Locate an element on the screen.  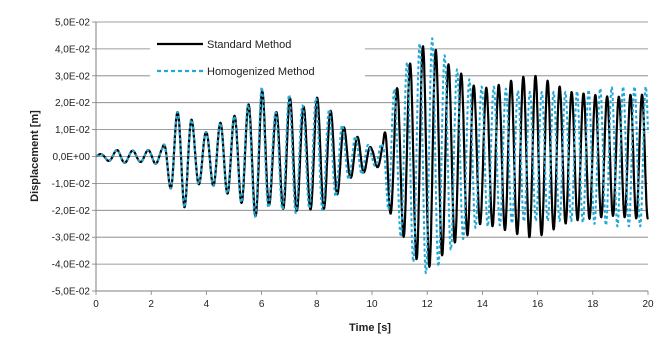
legend: Standard Method Homogenized Method is located at coordinates (236, 58).